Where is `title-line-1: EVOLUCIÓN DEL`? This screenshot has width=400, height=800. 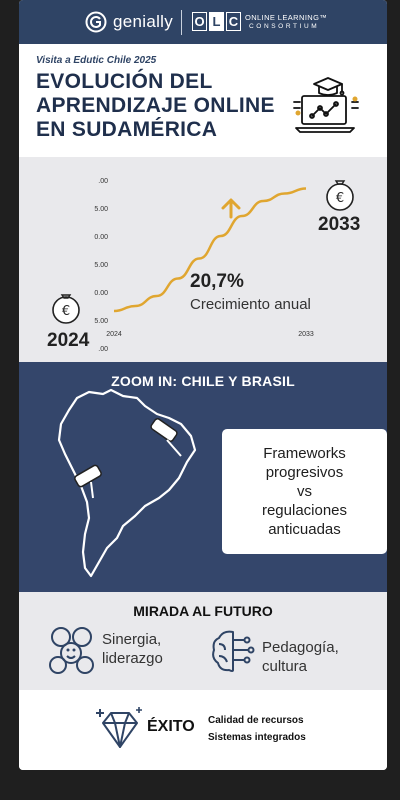 title-line-1: EVOLUCIÓN DEL is located at coordinates (124, 81).